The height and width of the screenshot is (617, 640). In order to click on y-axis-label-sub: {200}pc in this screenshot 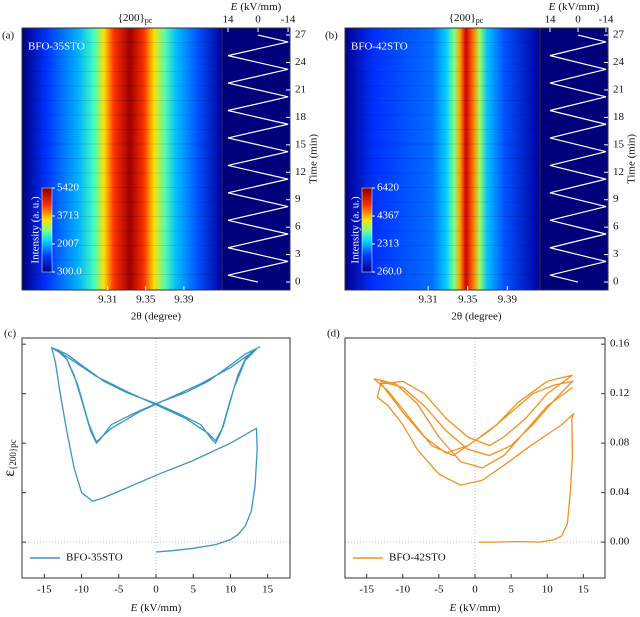, I will do `click(13, 454)`.